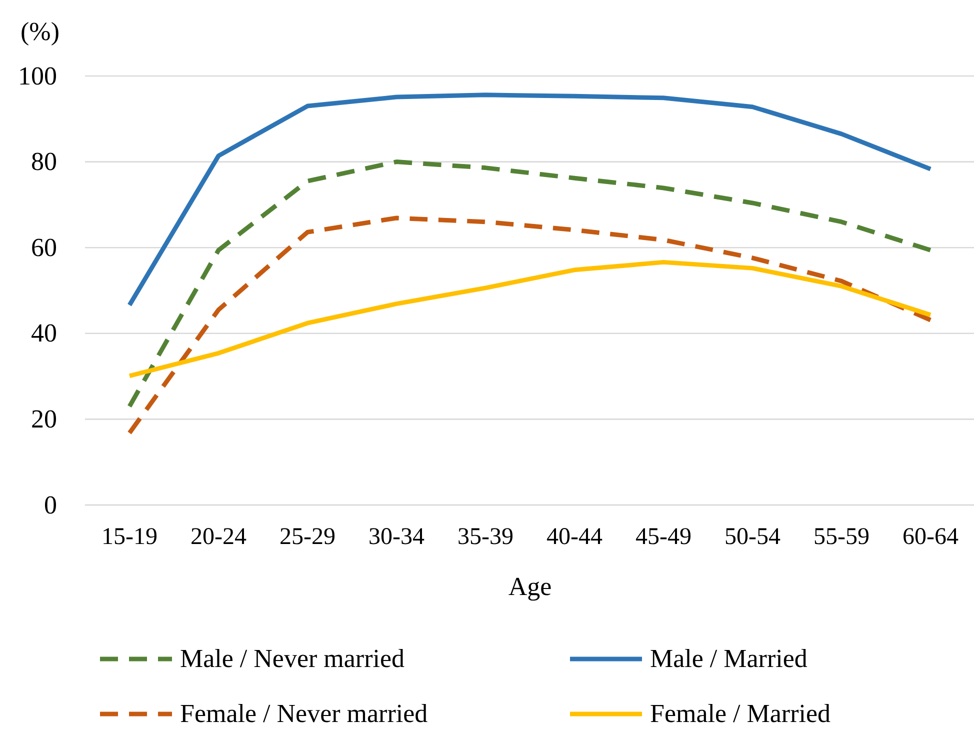 This screenshot has height=737, width=974. I want to click on legend-label: Female / Never married, so click(304, 713).